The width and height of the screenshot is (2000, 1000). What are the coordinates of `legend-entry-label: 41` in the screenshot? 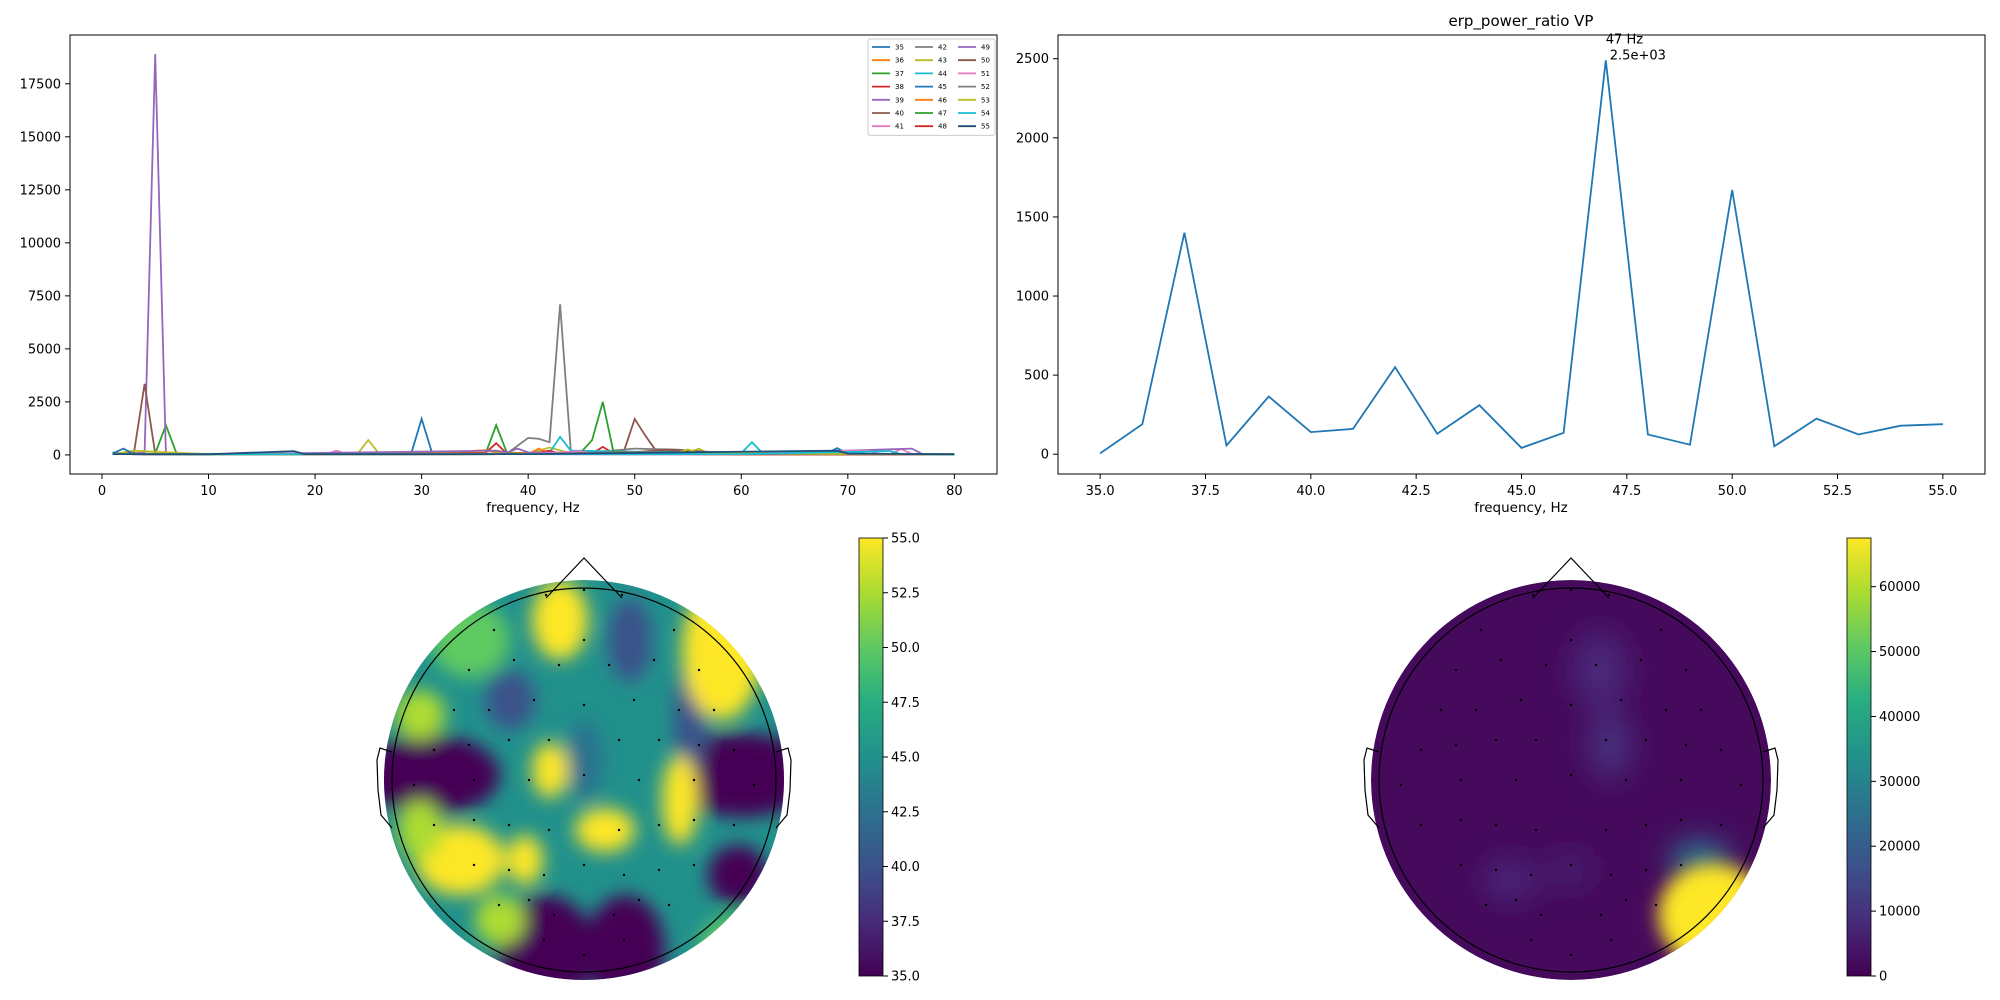 It's located at (899, 127).